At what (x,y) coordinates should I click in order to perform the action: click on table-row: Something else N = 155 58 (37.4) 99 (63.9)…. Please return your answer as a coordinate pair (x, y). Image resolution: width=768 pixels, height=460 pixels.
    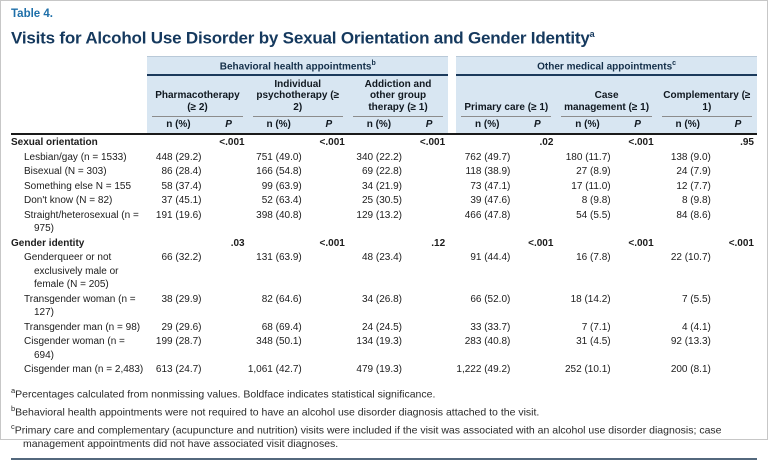
    Looking at the image, I should click on (384, 186).